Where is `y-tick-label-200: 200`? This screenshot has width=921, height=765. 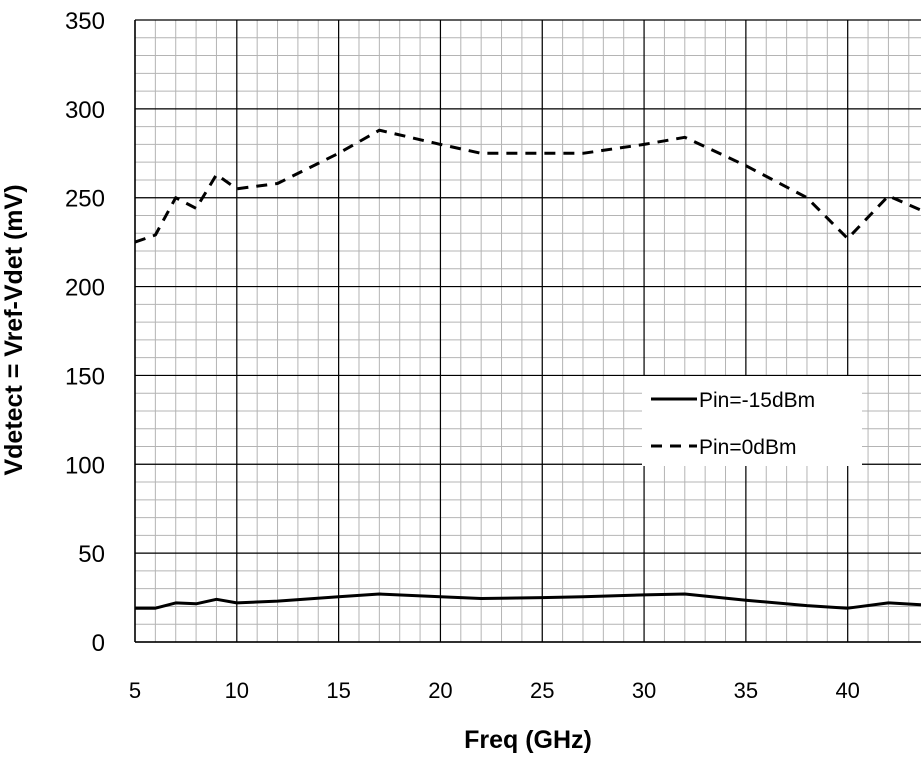 y-tick-label-200: 200 is located at coordinates (85, 288).